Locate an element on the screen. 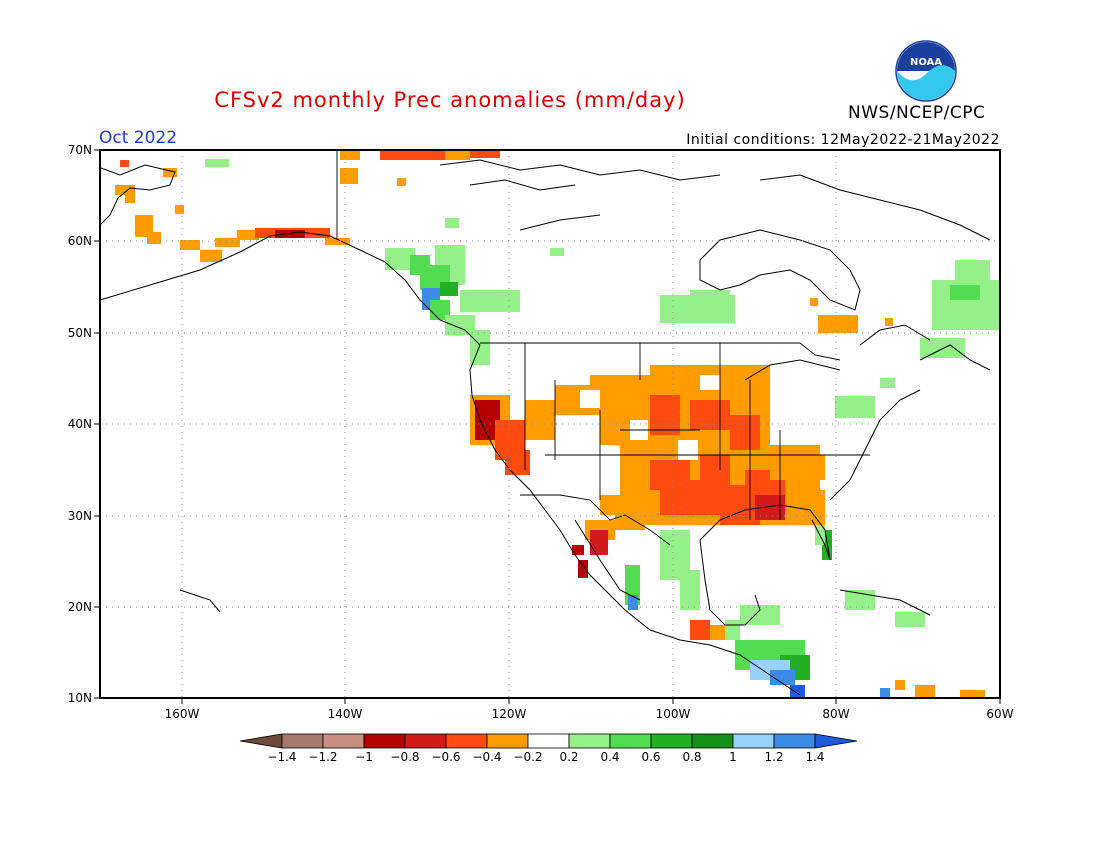 The height and width of the screenshot is (850, 1100). colorbar-low-arrow is located at coordinates (261, 741).